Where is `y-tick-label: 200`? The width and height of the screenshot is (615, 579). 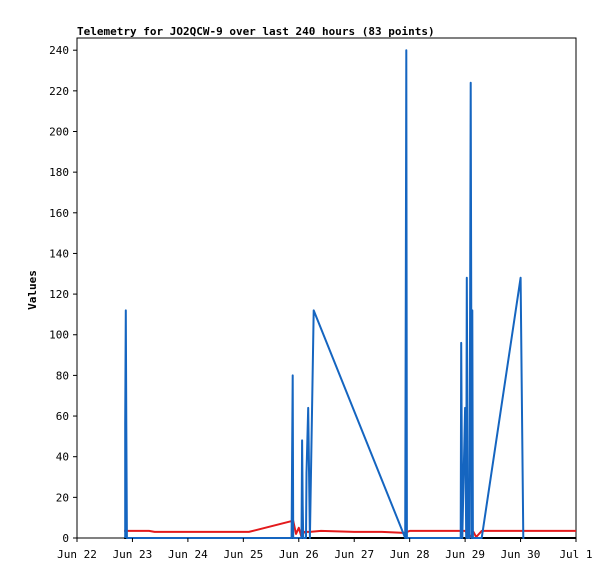 y-tick-label: 200 is located at coordinates (59, 131).